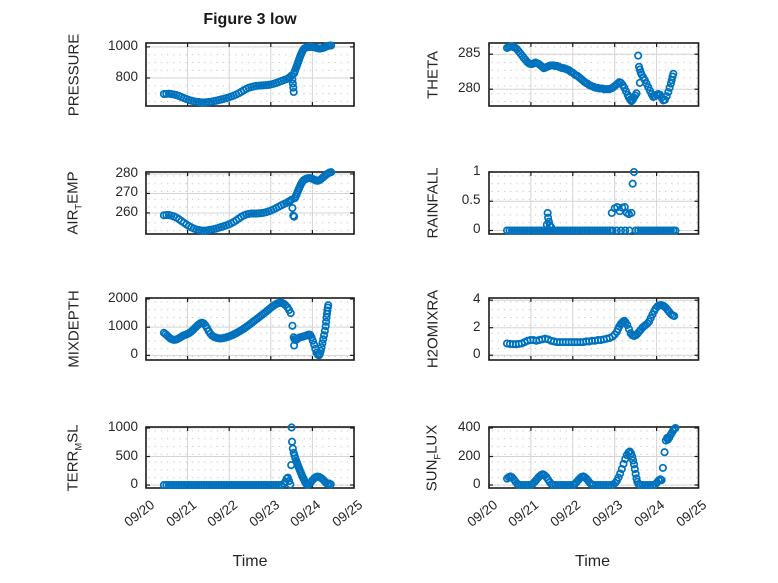  What do you see at coordinates (250, 561) in the screenshot?
I see `xlabel-time-left: Time` at bounding box center [250, 561].